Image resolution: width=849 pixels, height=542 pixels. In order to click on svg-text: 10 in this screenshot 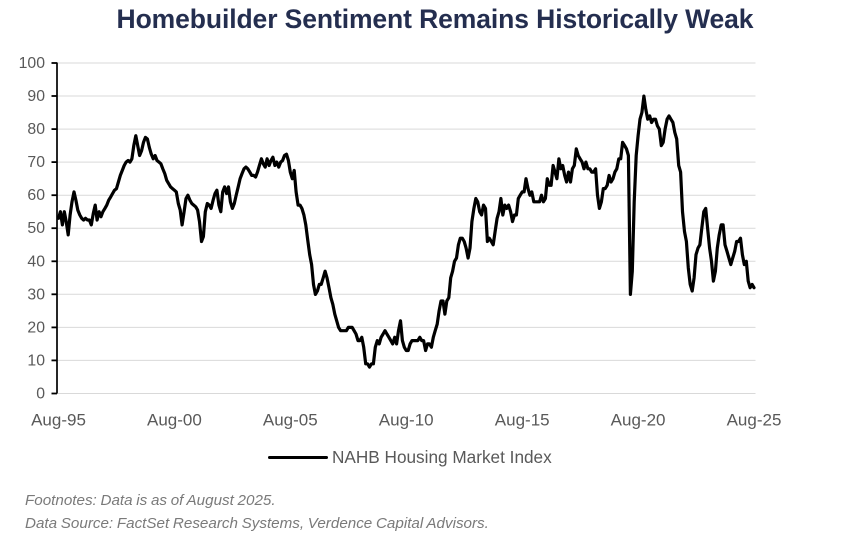, I will do `click(36, 360)`.